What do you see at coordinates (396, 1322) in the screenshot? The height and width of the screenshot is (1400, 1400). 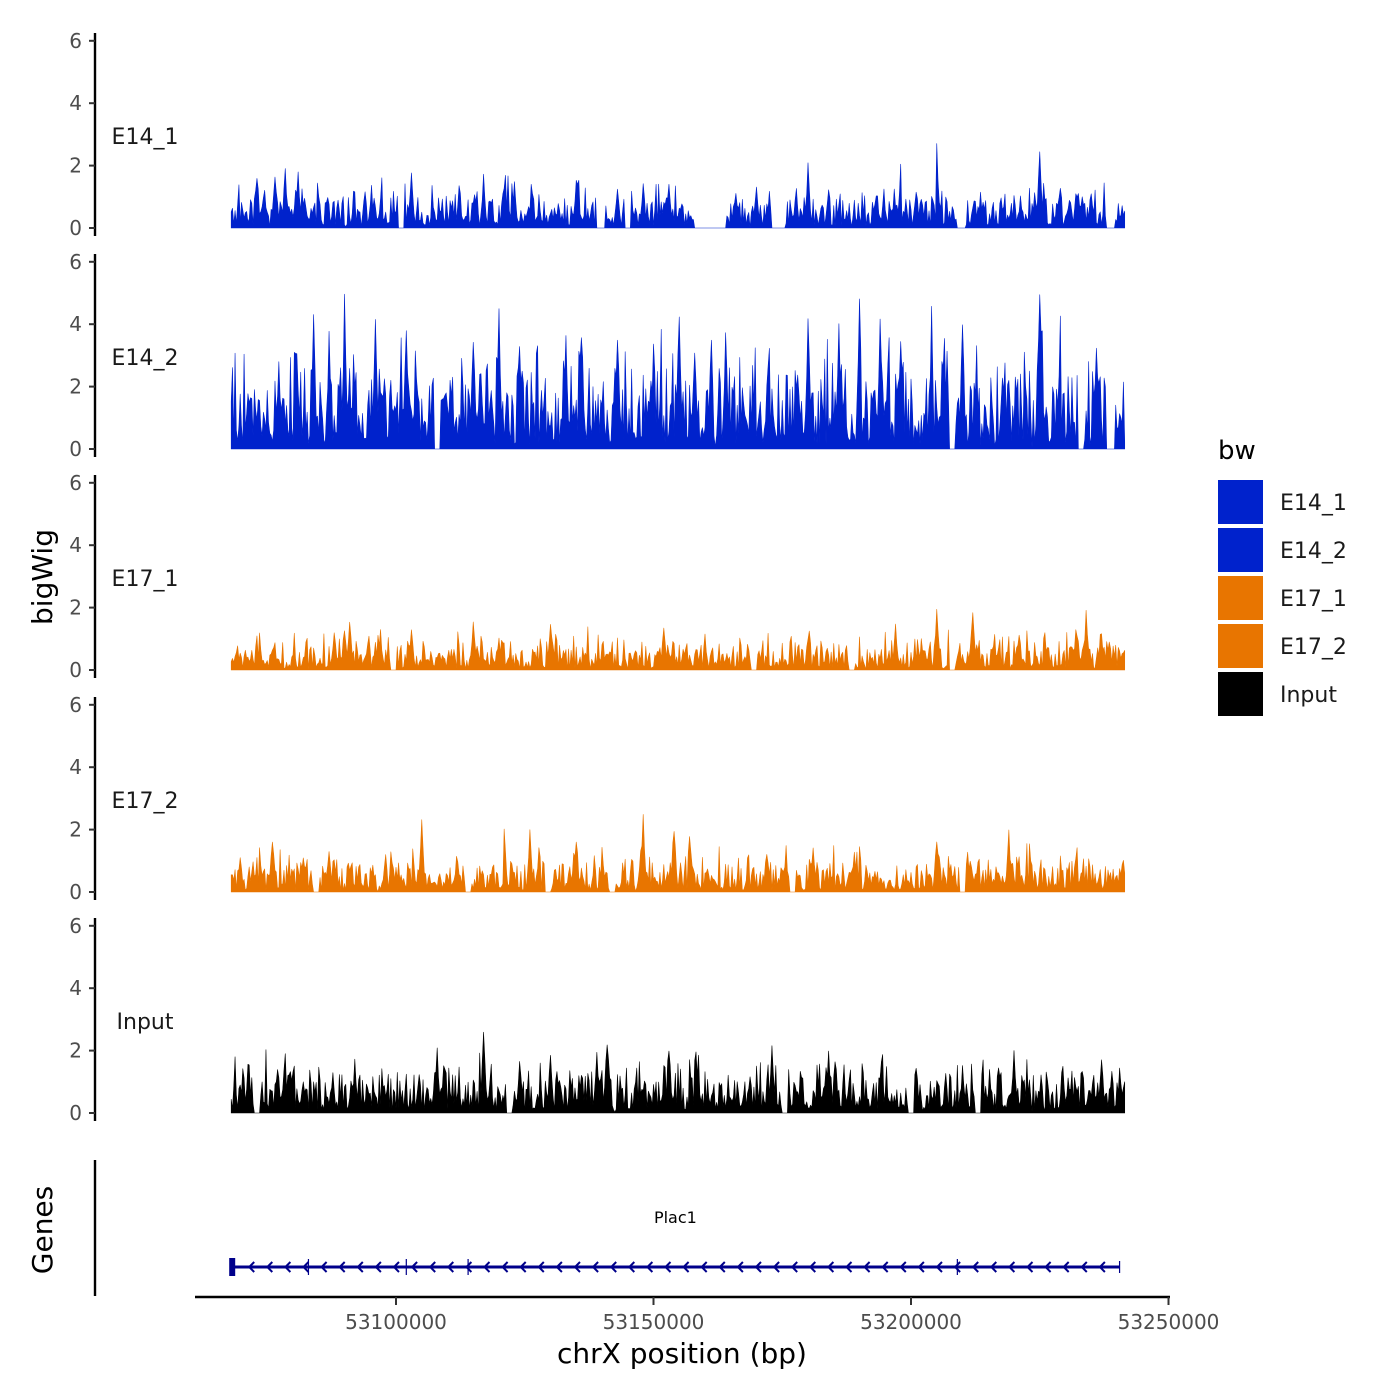 I see `x-tick-label: 53100000` at bounding box center [396, 1322].